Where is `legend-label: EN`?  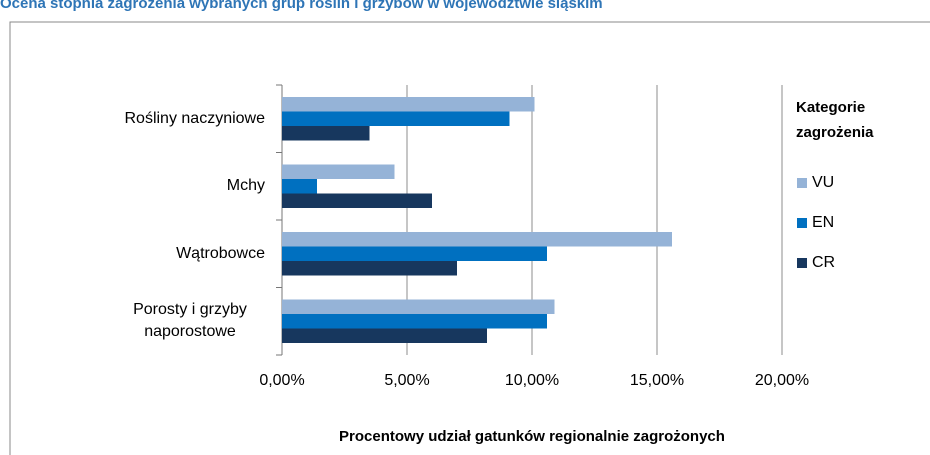
legend-label: EN is located at coordinates (823, 222).